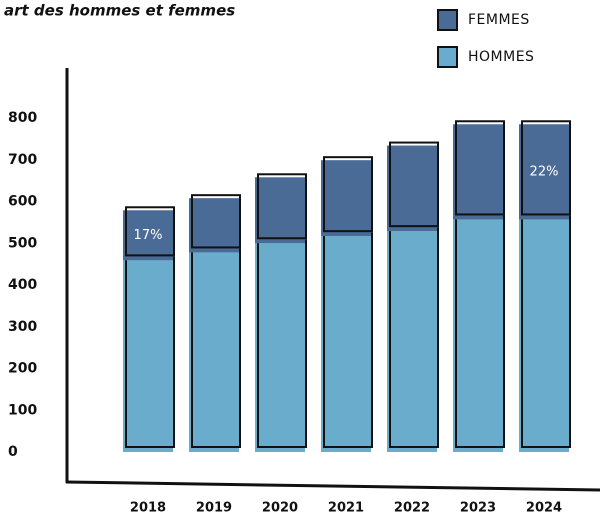 This screenshot has height=517, width=611. Describe the element at coordinates (22, 327) in the screenshot. I see `y-tick-label: 300` at that location.